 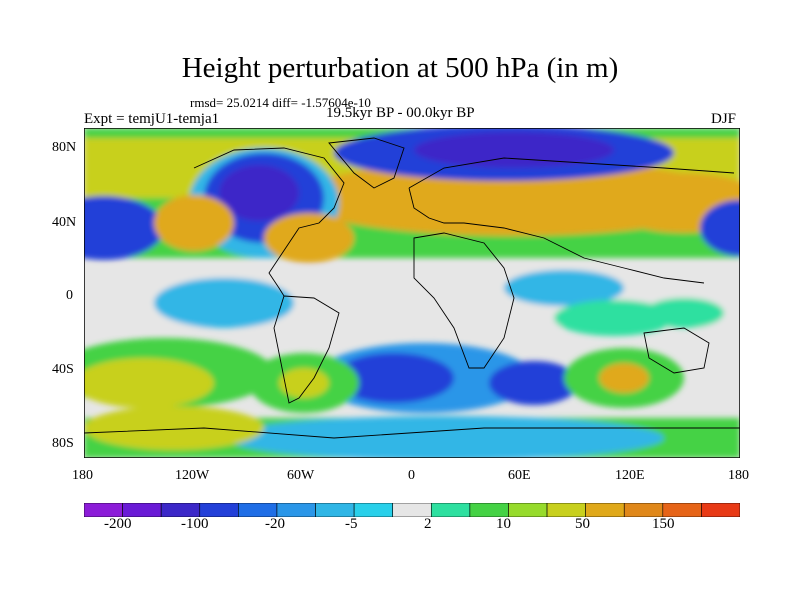 I want to click on atlantic-high, so click(x=309, y=238).